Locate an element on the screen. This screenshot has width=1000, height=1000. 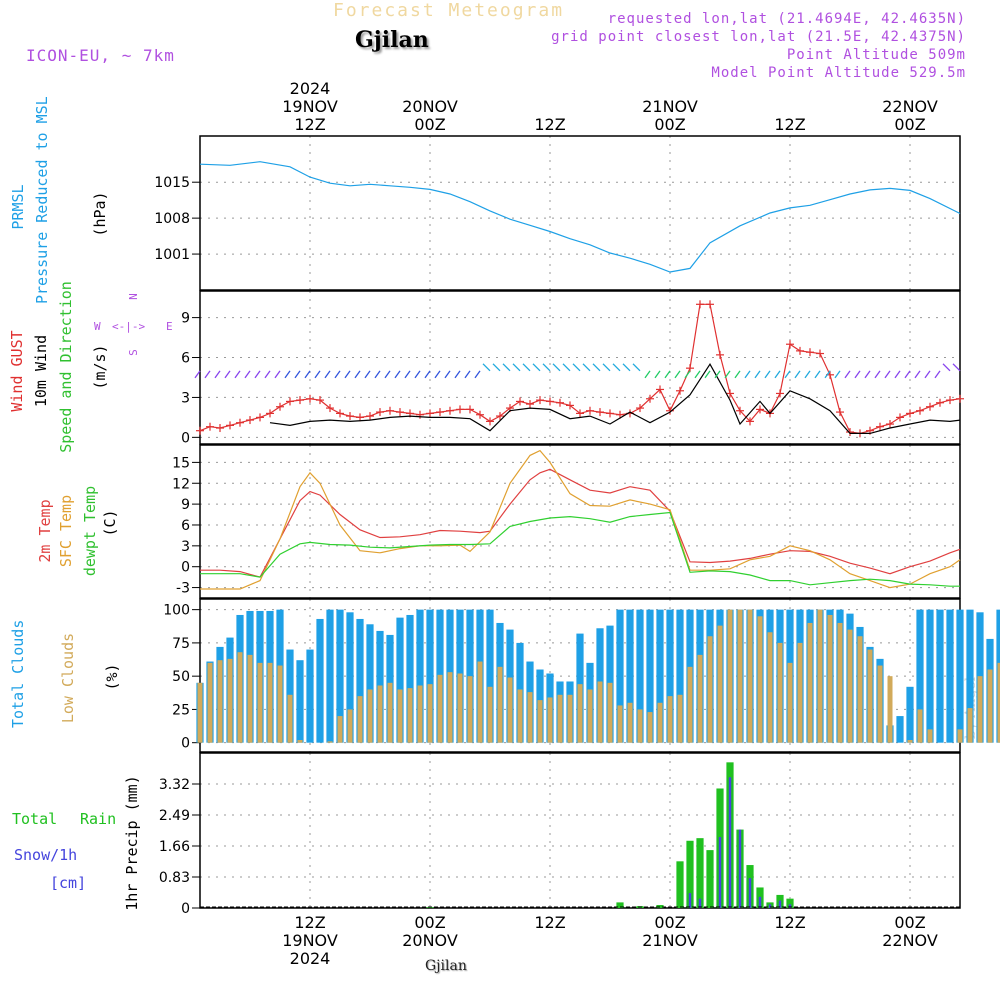
ytick-label-temp: 12 is located at coordinates (181, 484).